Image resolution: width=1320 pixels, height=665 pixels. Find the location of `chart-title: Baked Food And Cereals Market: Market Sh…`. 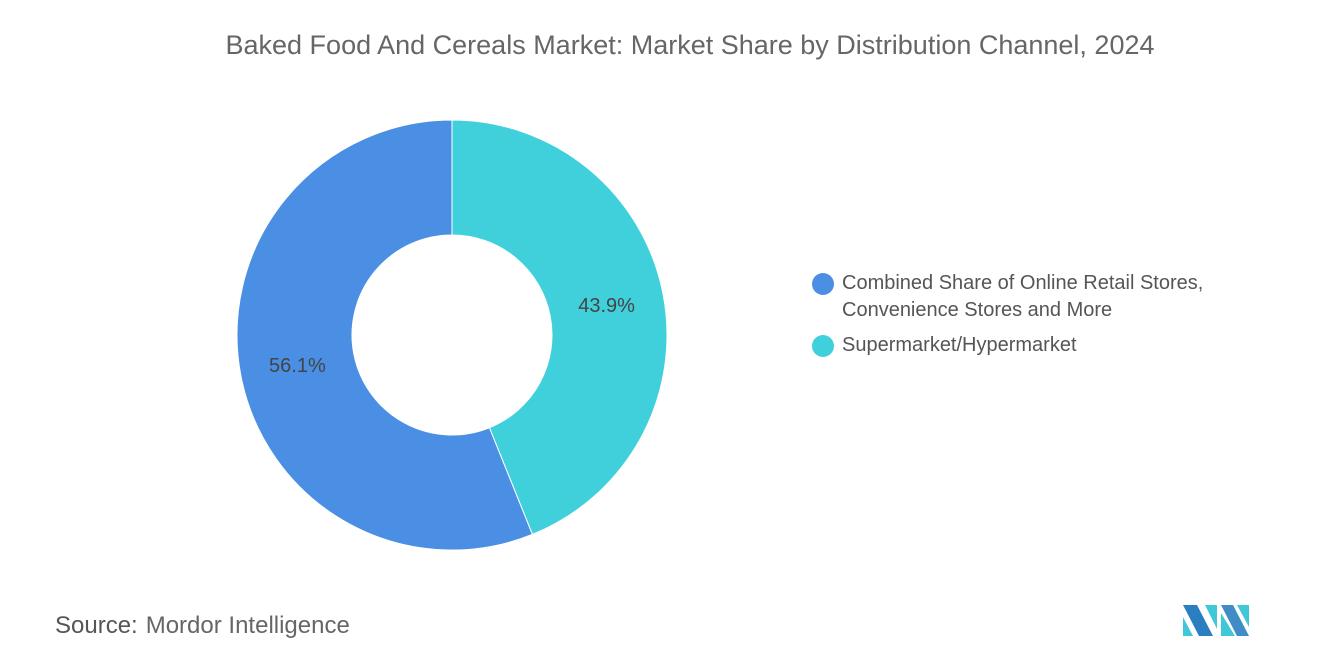

chart-title: Baked Food And Cereals Market: Market Sh… is located at coordinates (690, 45).